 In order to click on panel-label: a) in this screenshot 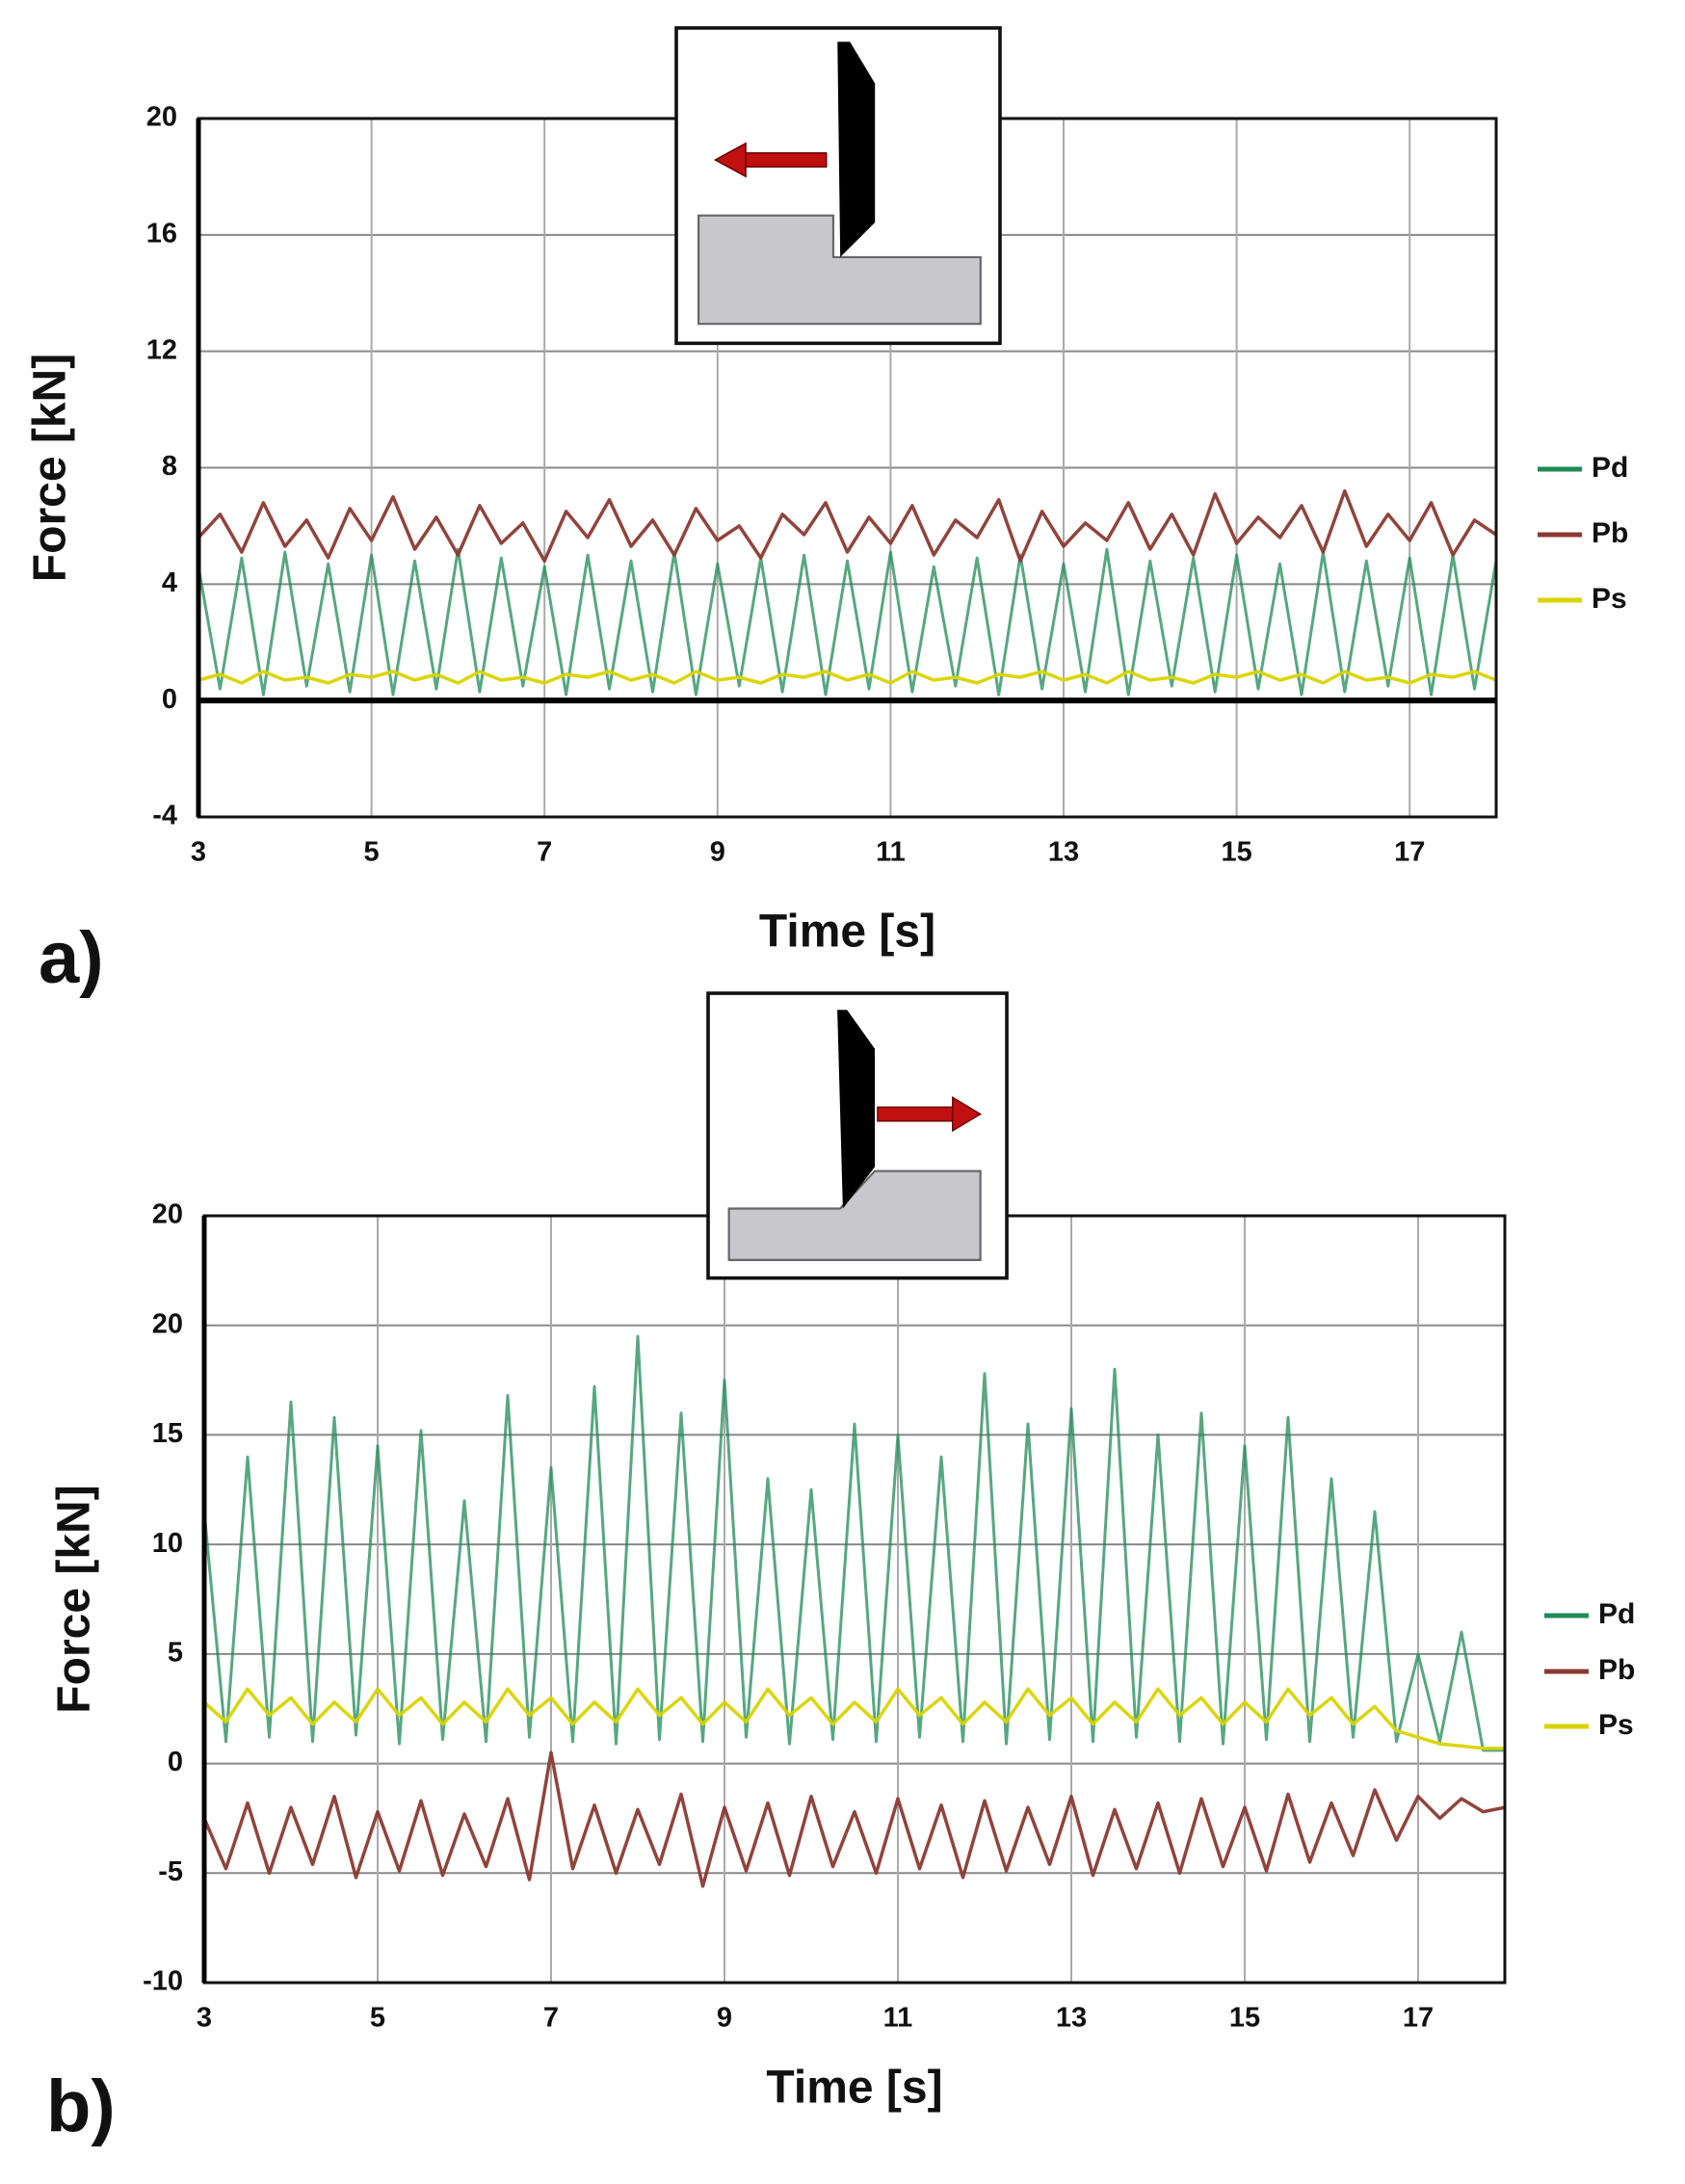, I will do `click(72, 958)`.